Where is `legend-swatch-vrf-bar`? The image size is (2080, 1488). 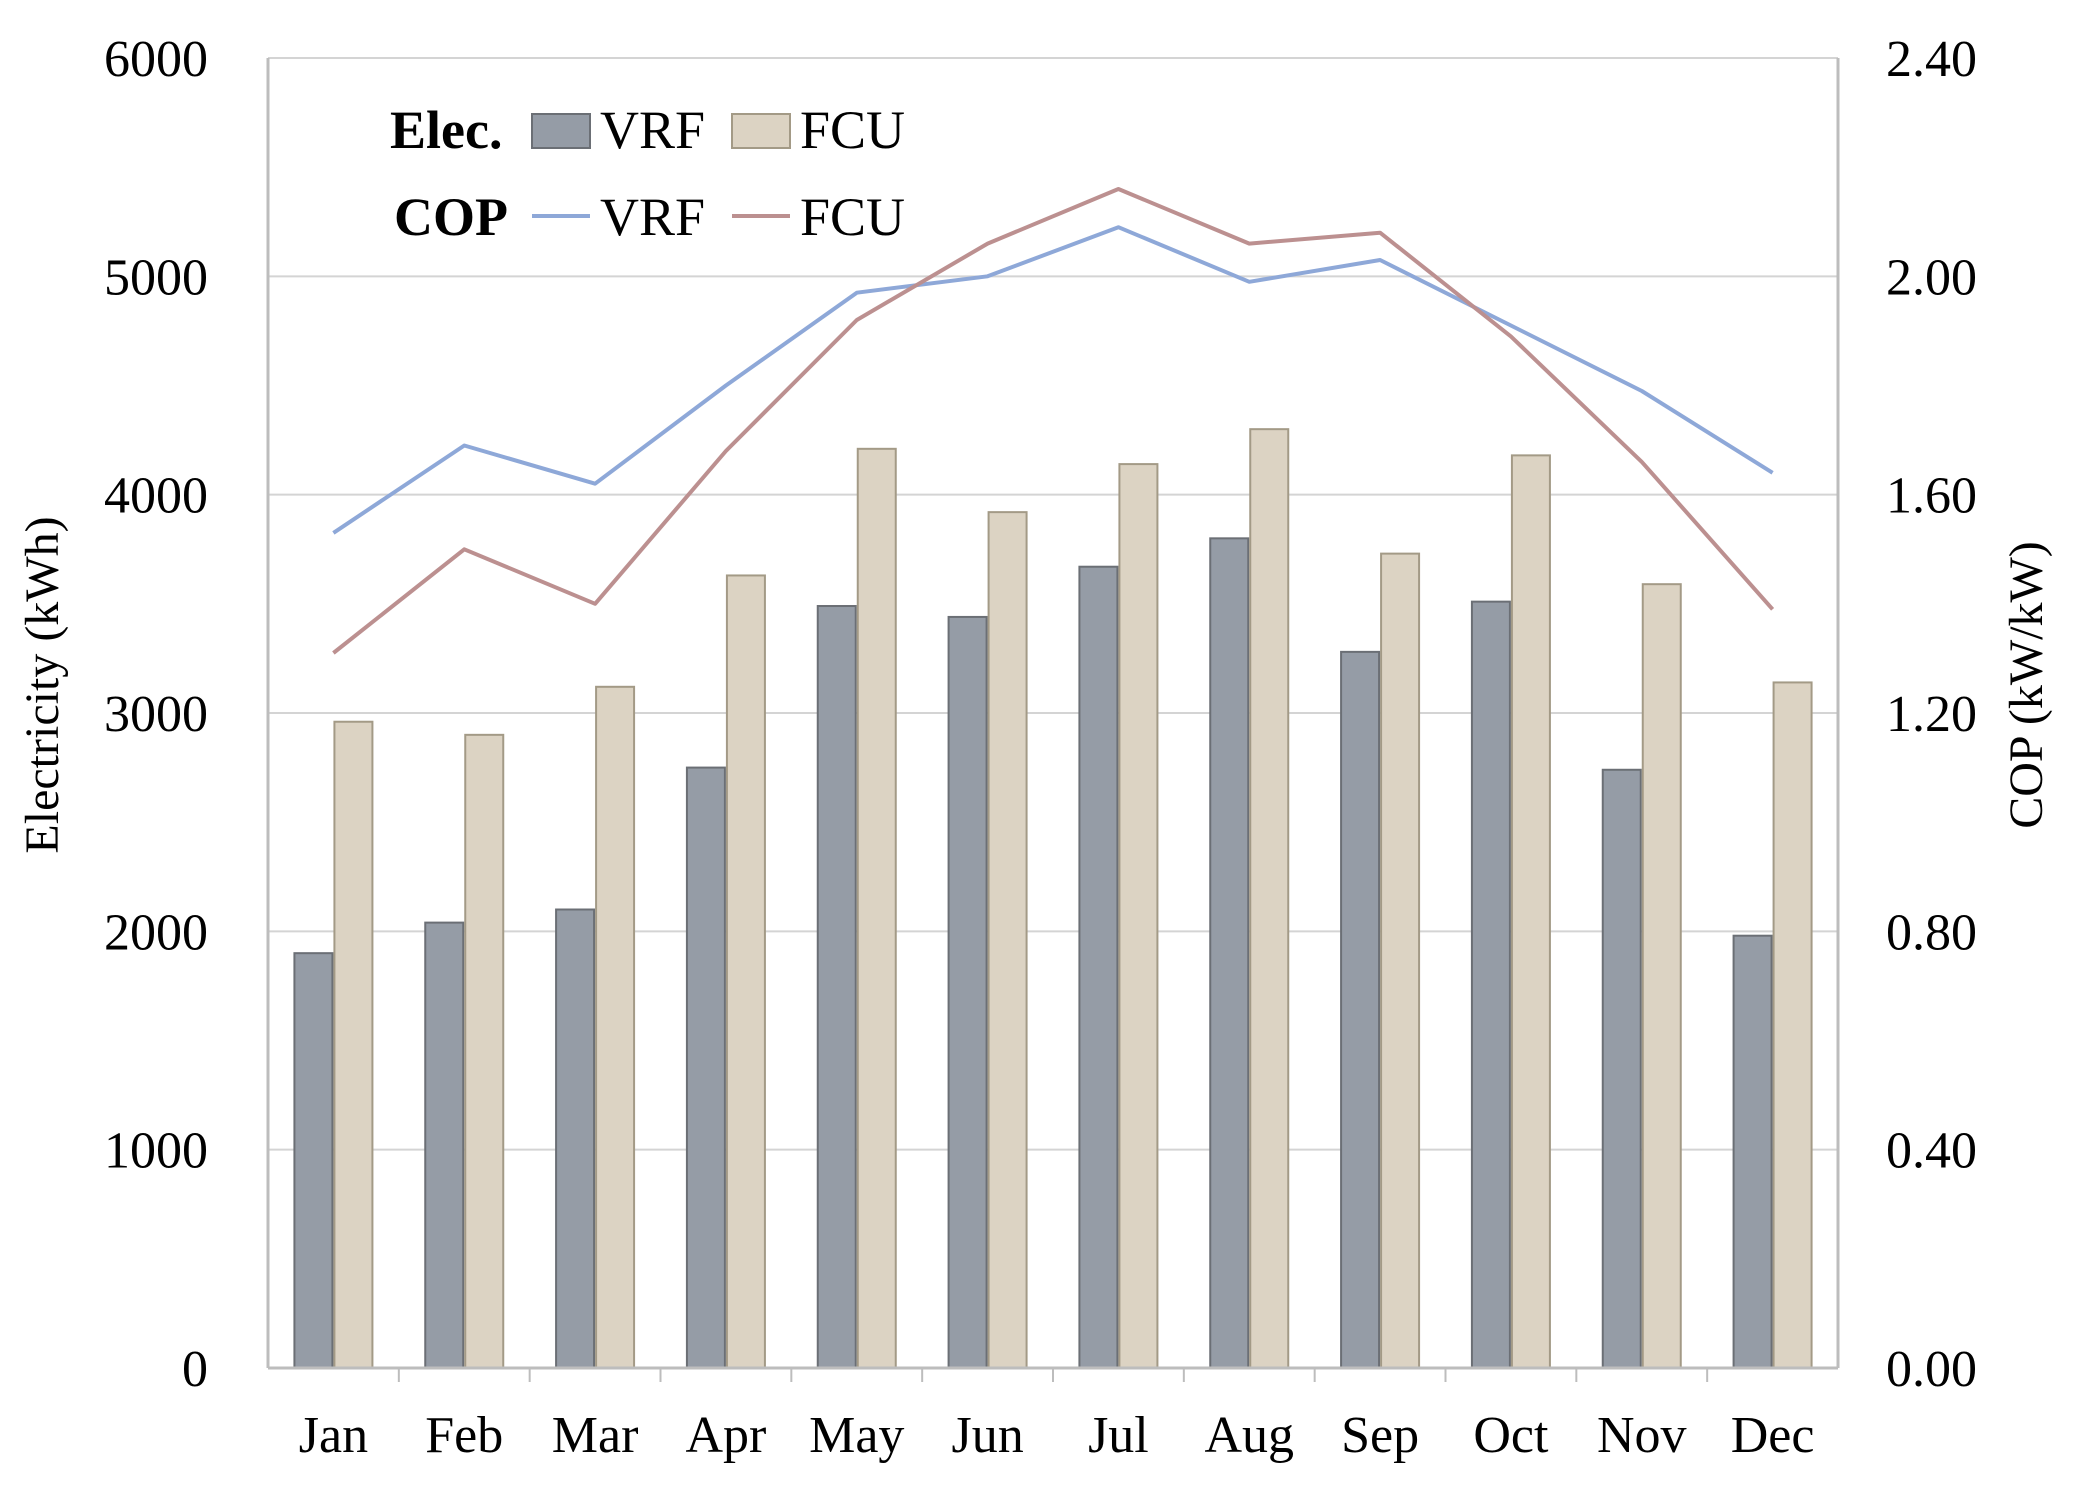
legend-swatch-vrf-bar is located at coordinates (561, 131).